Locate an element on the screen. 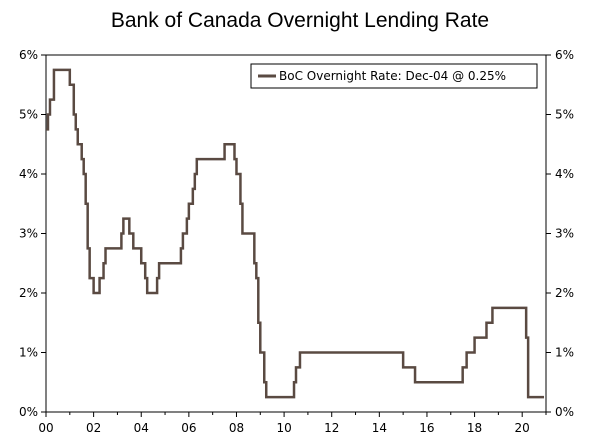 Image resolution: width=600 pixels, height=440 pixels. x-tick-label: 16 is located at coordinates (426, 428).